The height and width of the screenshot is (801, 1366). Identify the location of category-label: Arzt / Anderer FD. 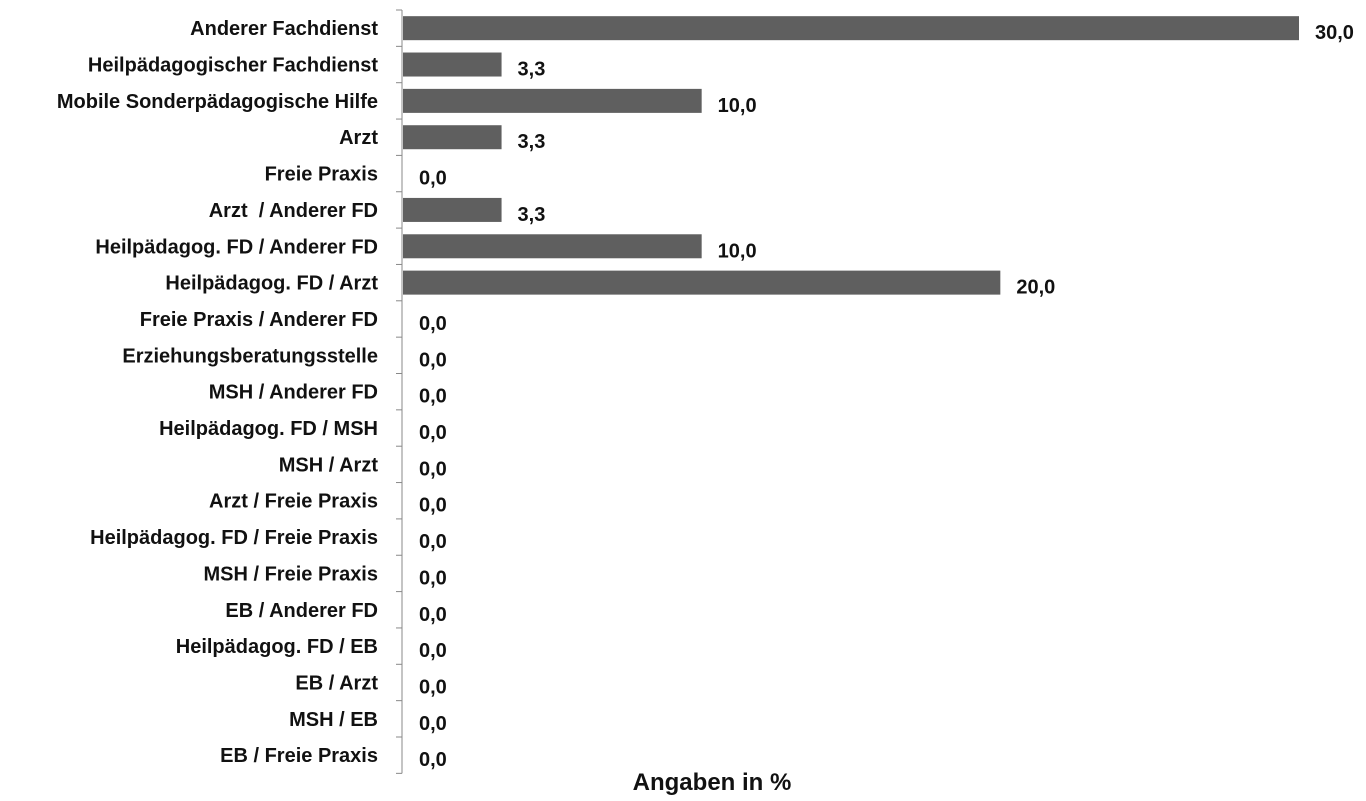
(293, 211).